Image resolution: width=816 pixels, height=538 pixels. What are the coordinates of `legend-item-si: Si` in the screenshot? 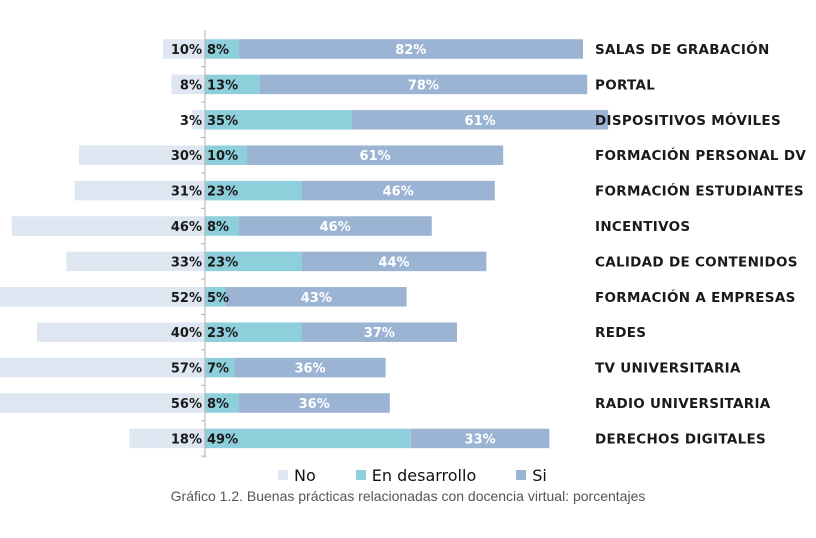 It's located at (531, 475).